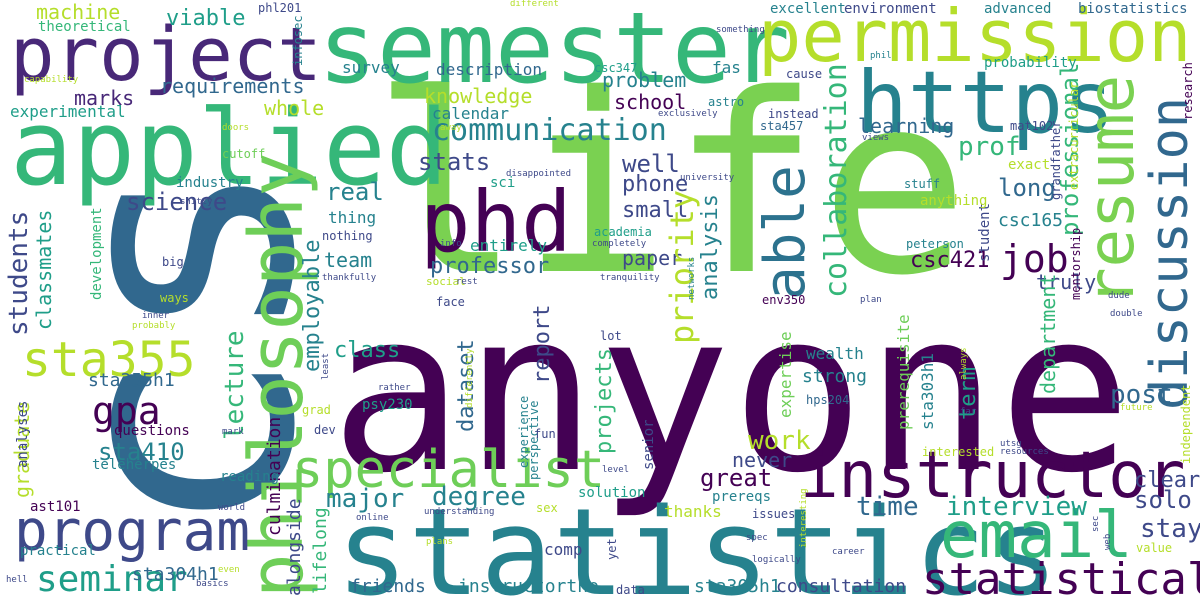 The width and height of the screenshot is (1200, 600). Describe the element at coordinates (1032, 126) in the screenshot. I see `word-mat102: mat102` at that location.